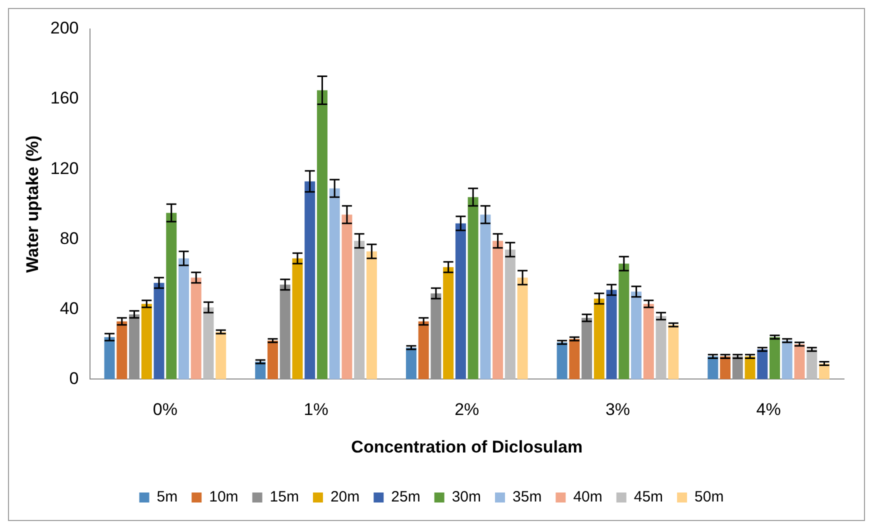 Image resolution: width=873 pixels, height=529 pixels. Describe the element at coordinates (69, 308) in the screenshot. I see `y-tick-label: 40` at that location.